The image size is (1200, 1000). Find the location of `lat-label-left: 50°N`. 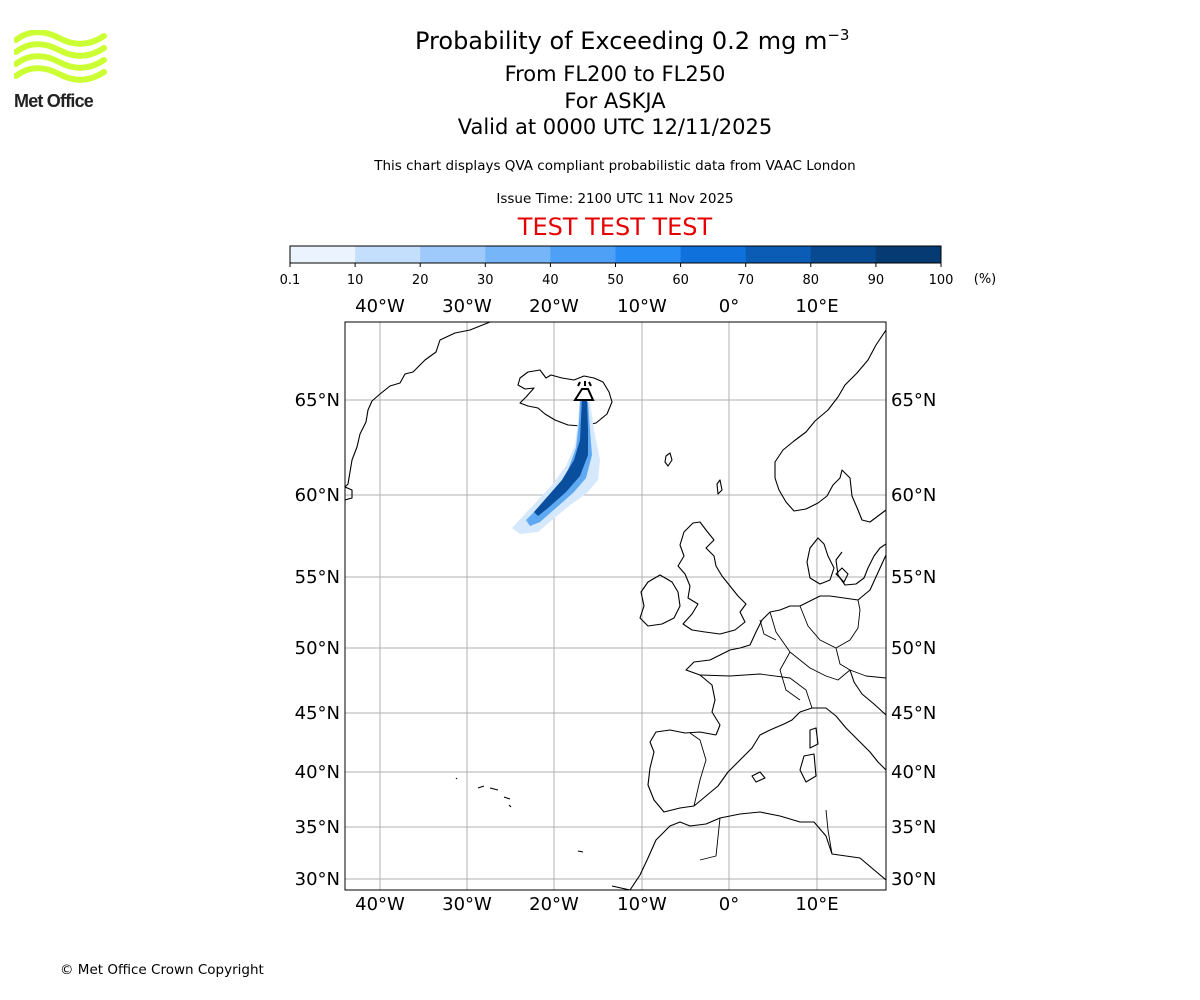

lat-label-left: 50°N is located at coordinates (317, 648).